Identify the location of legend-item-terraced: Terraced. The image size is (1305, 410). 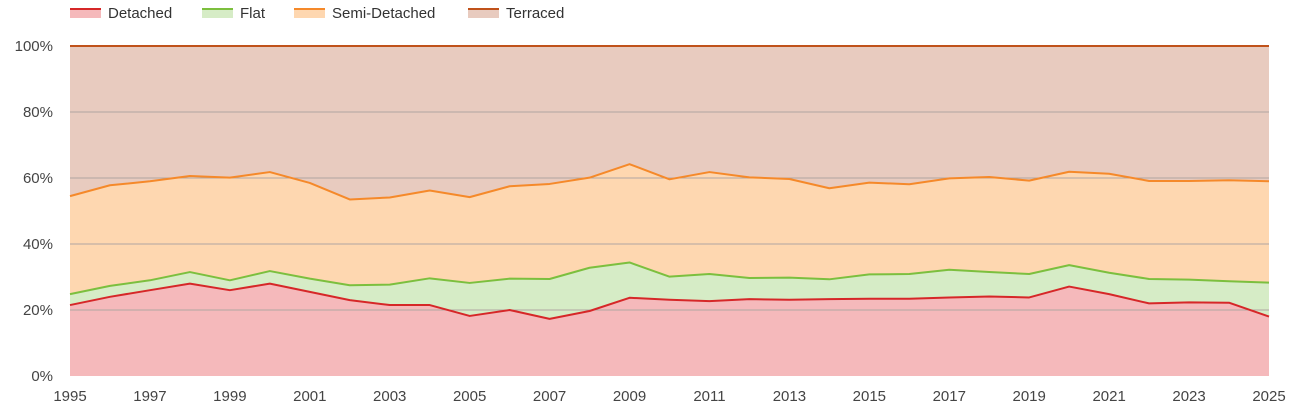
(516, 13).